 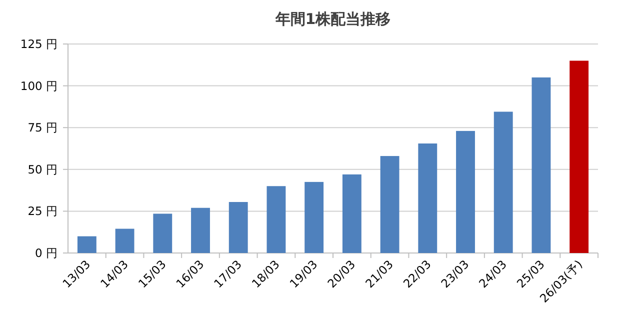 I want to click on y-tick-label: 25 円, so click(x=43, y=211).